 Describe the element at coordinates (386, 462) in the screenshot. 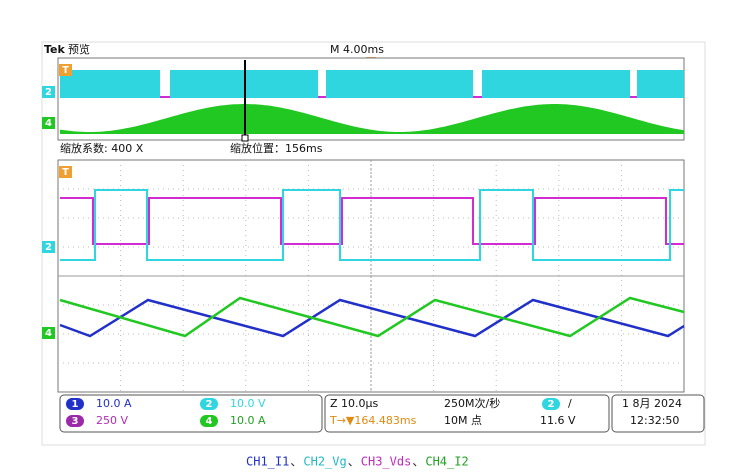

I see `caption-part: CH3_Vds` at that location.